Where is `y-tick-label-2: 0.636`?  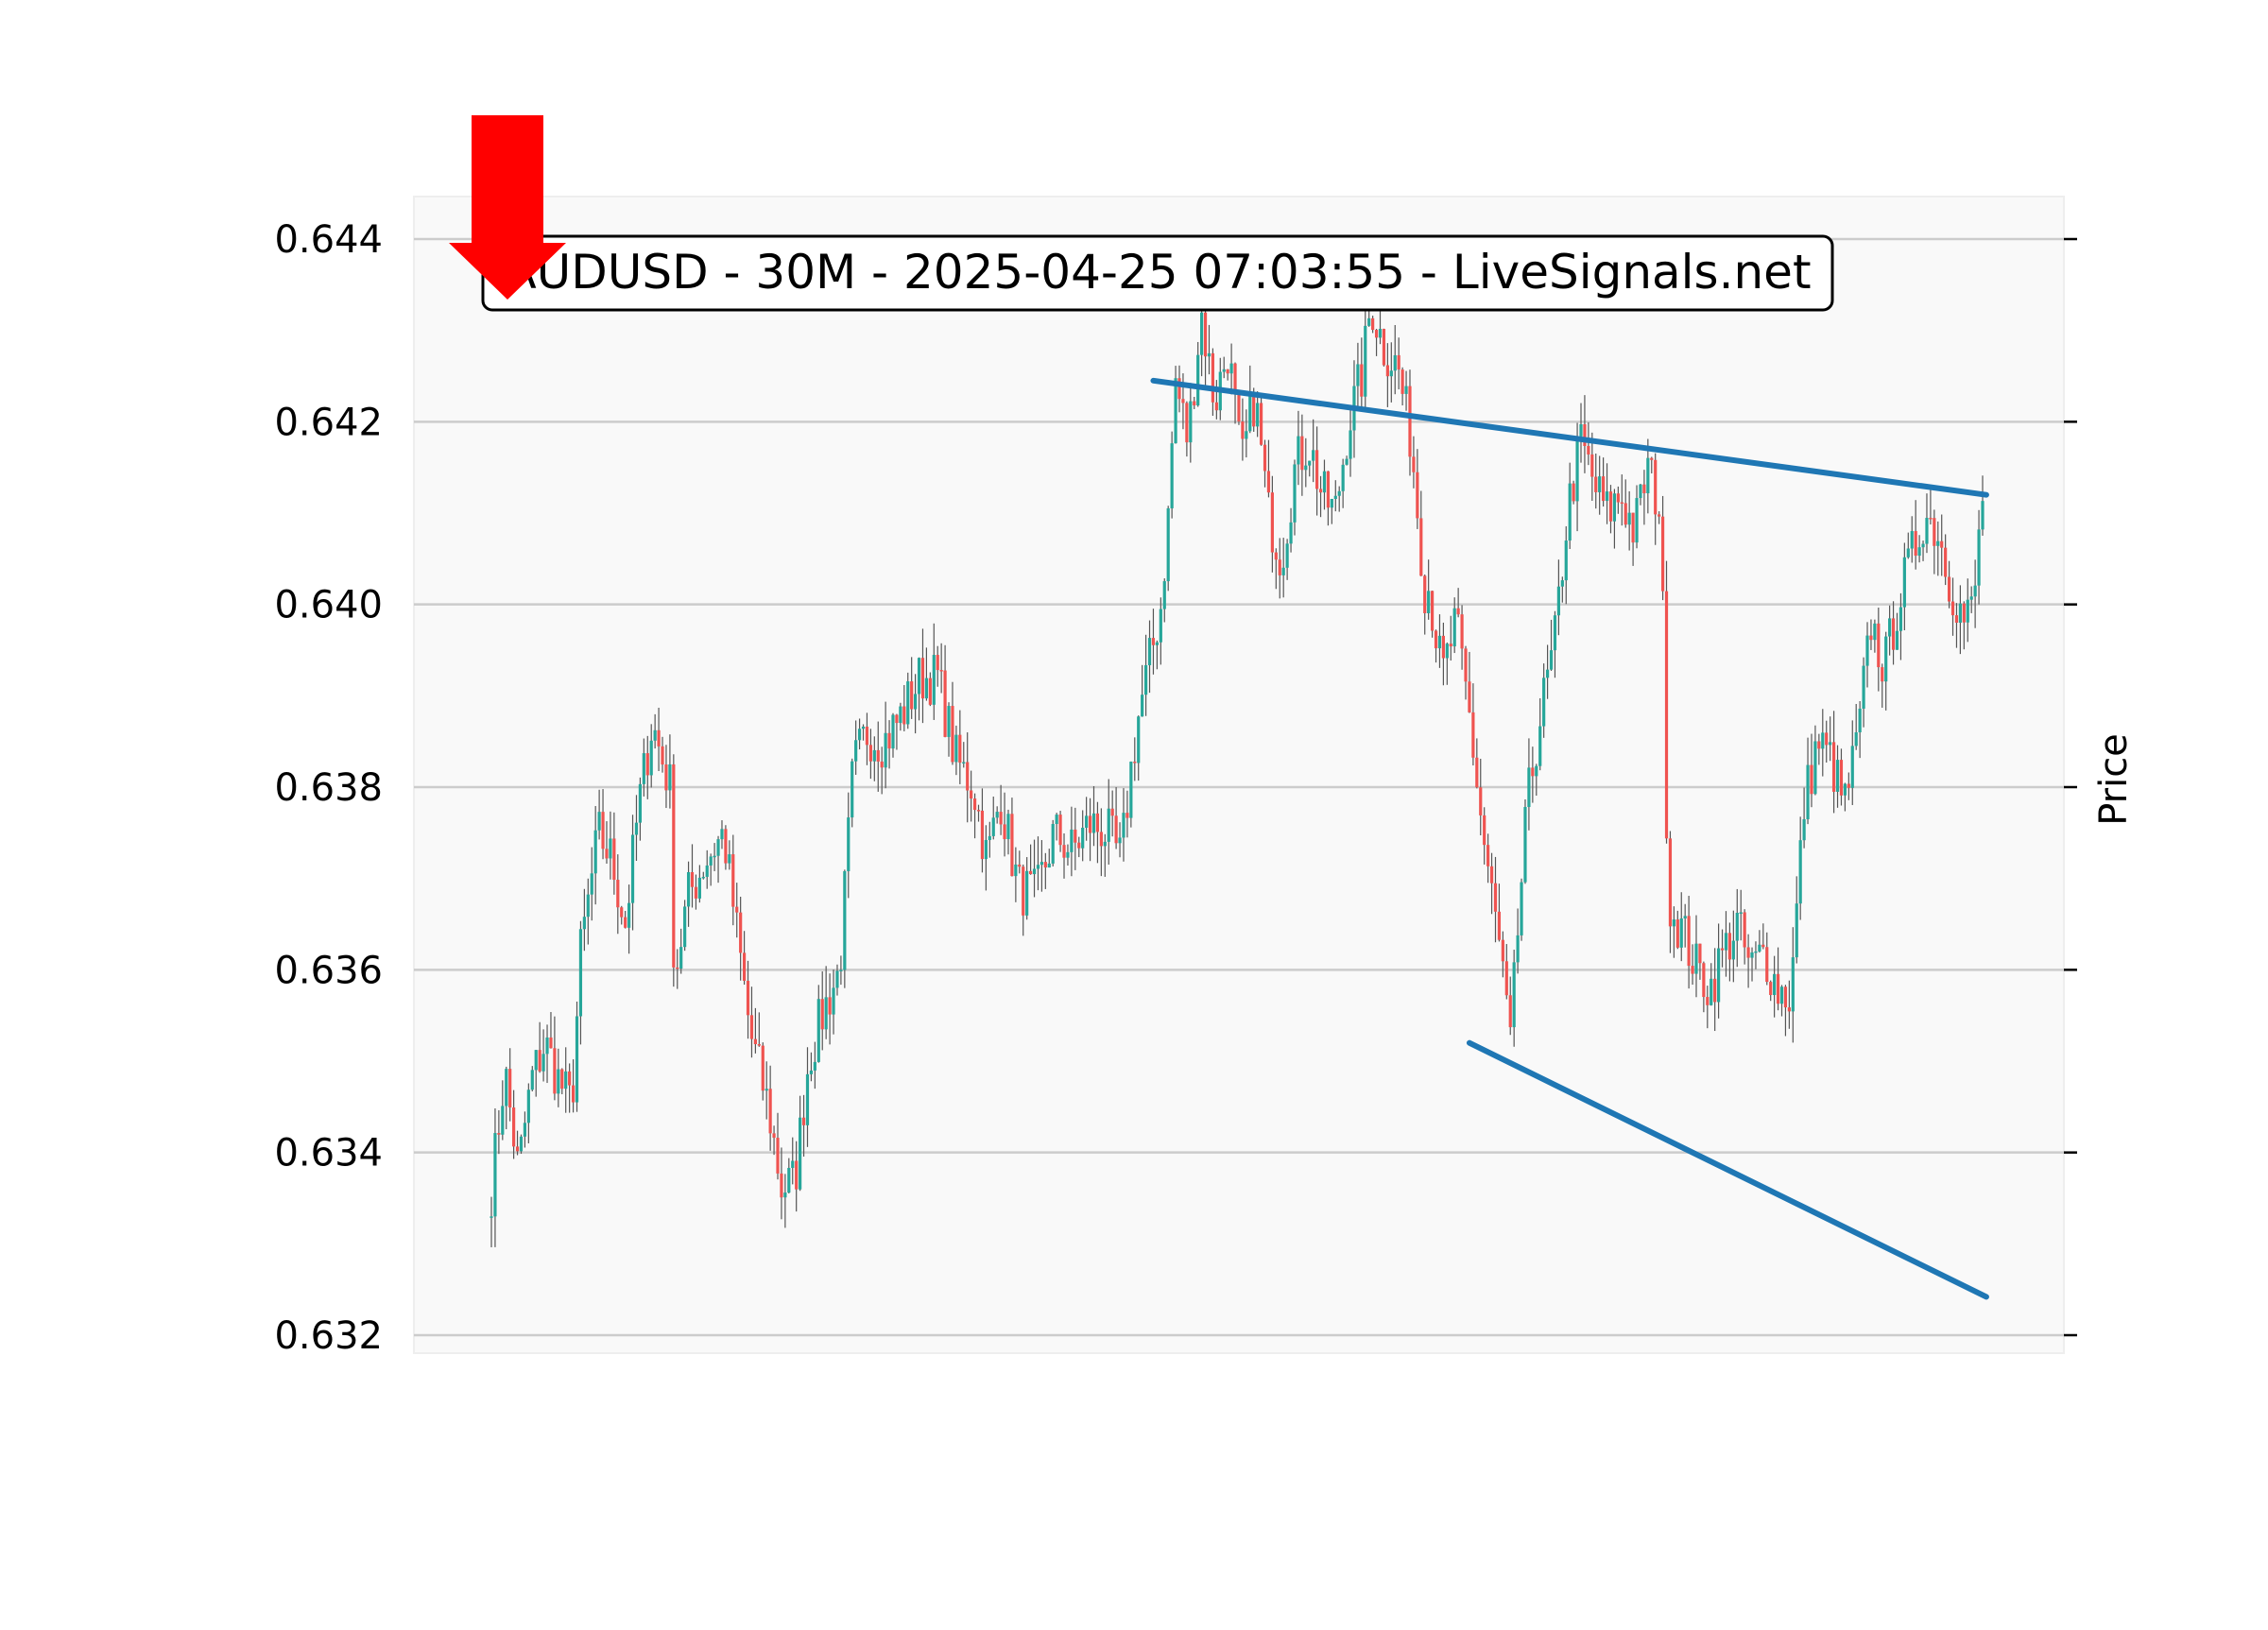
y-tick-label-2: 0.636 is located at coordinates (328, 971).